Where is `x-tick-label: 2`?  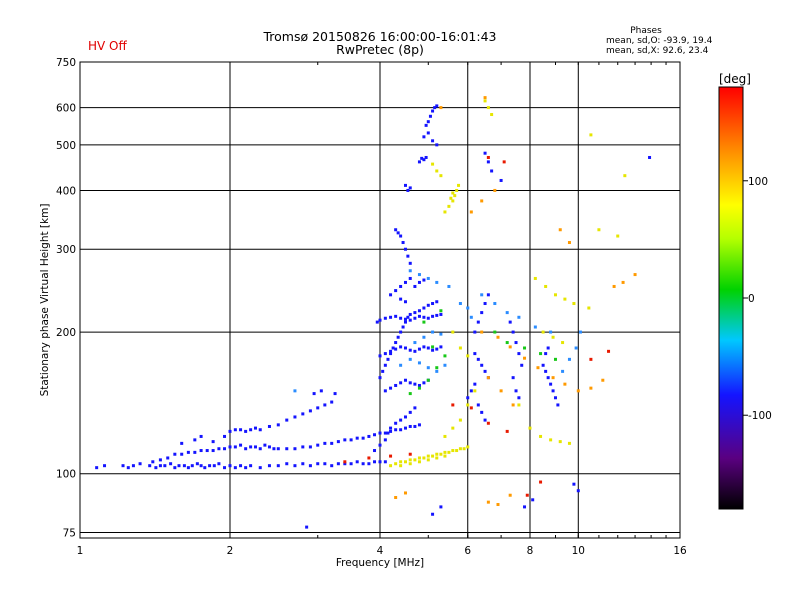
x-tick-label: 2 is located at coordinates (230, 551).